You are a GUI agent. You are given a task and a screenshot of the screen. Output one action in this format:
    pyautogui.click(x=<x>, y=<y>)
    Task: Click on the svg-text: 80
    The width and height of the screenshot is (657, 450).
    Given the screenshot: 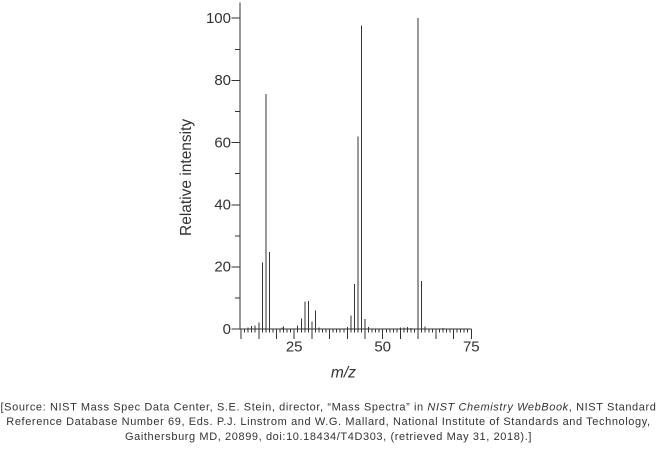 What is the action you would take?
    pyautogui.click(x=222, y=80)
    